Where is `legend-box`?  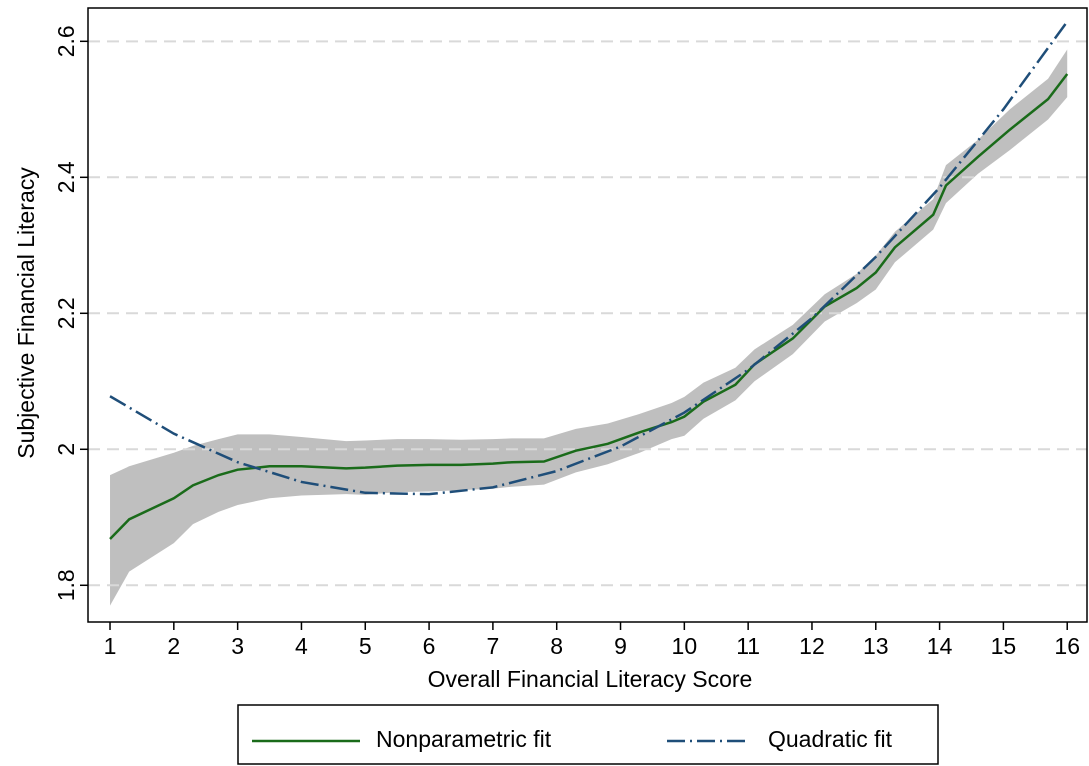 legend-box is located at coordinates (588, 734).